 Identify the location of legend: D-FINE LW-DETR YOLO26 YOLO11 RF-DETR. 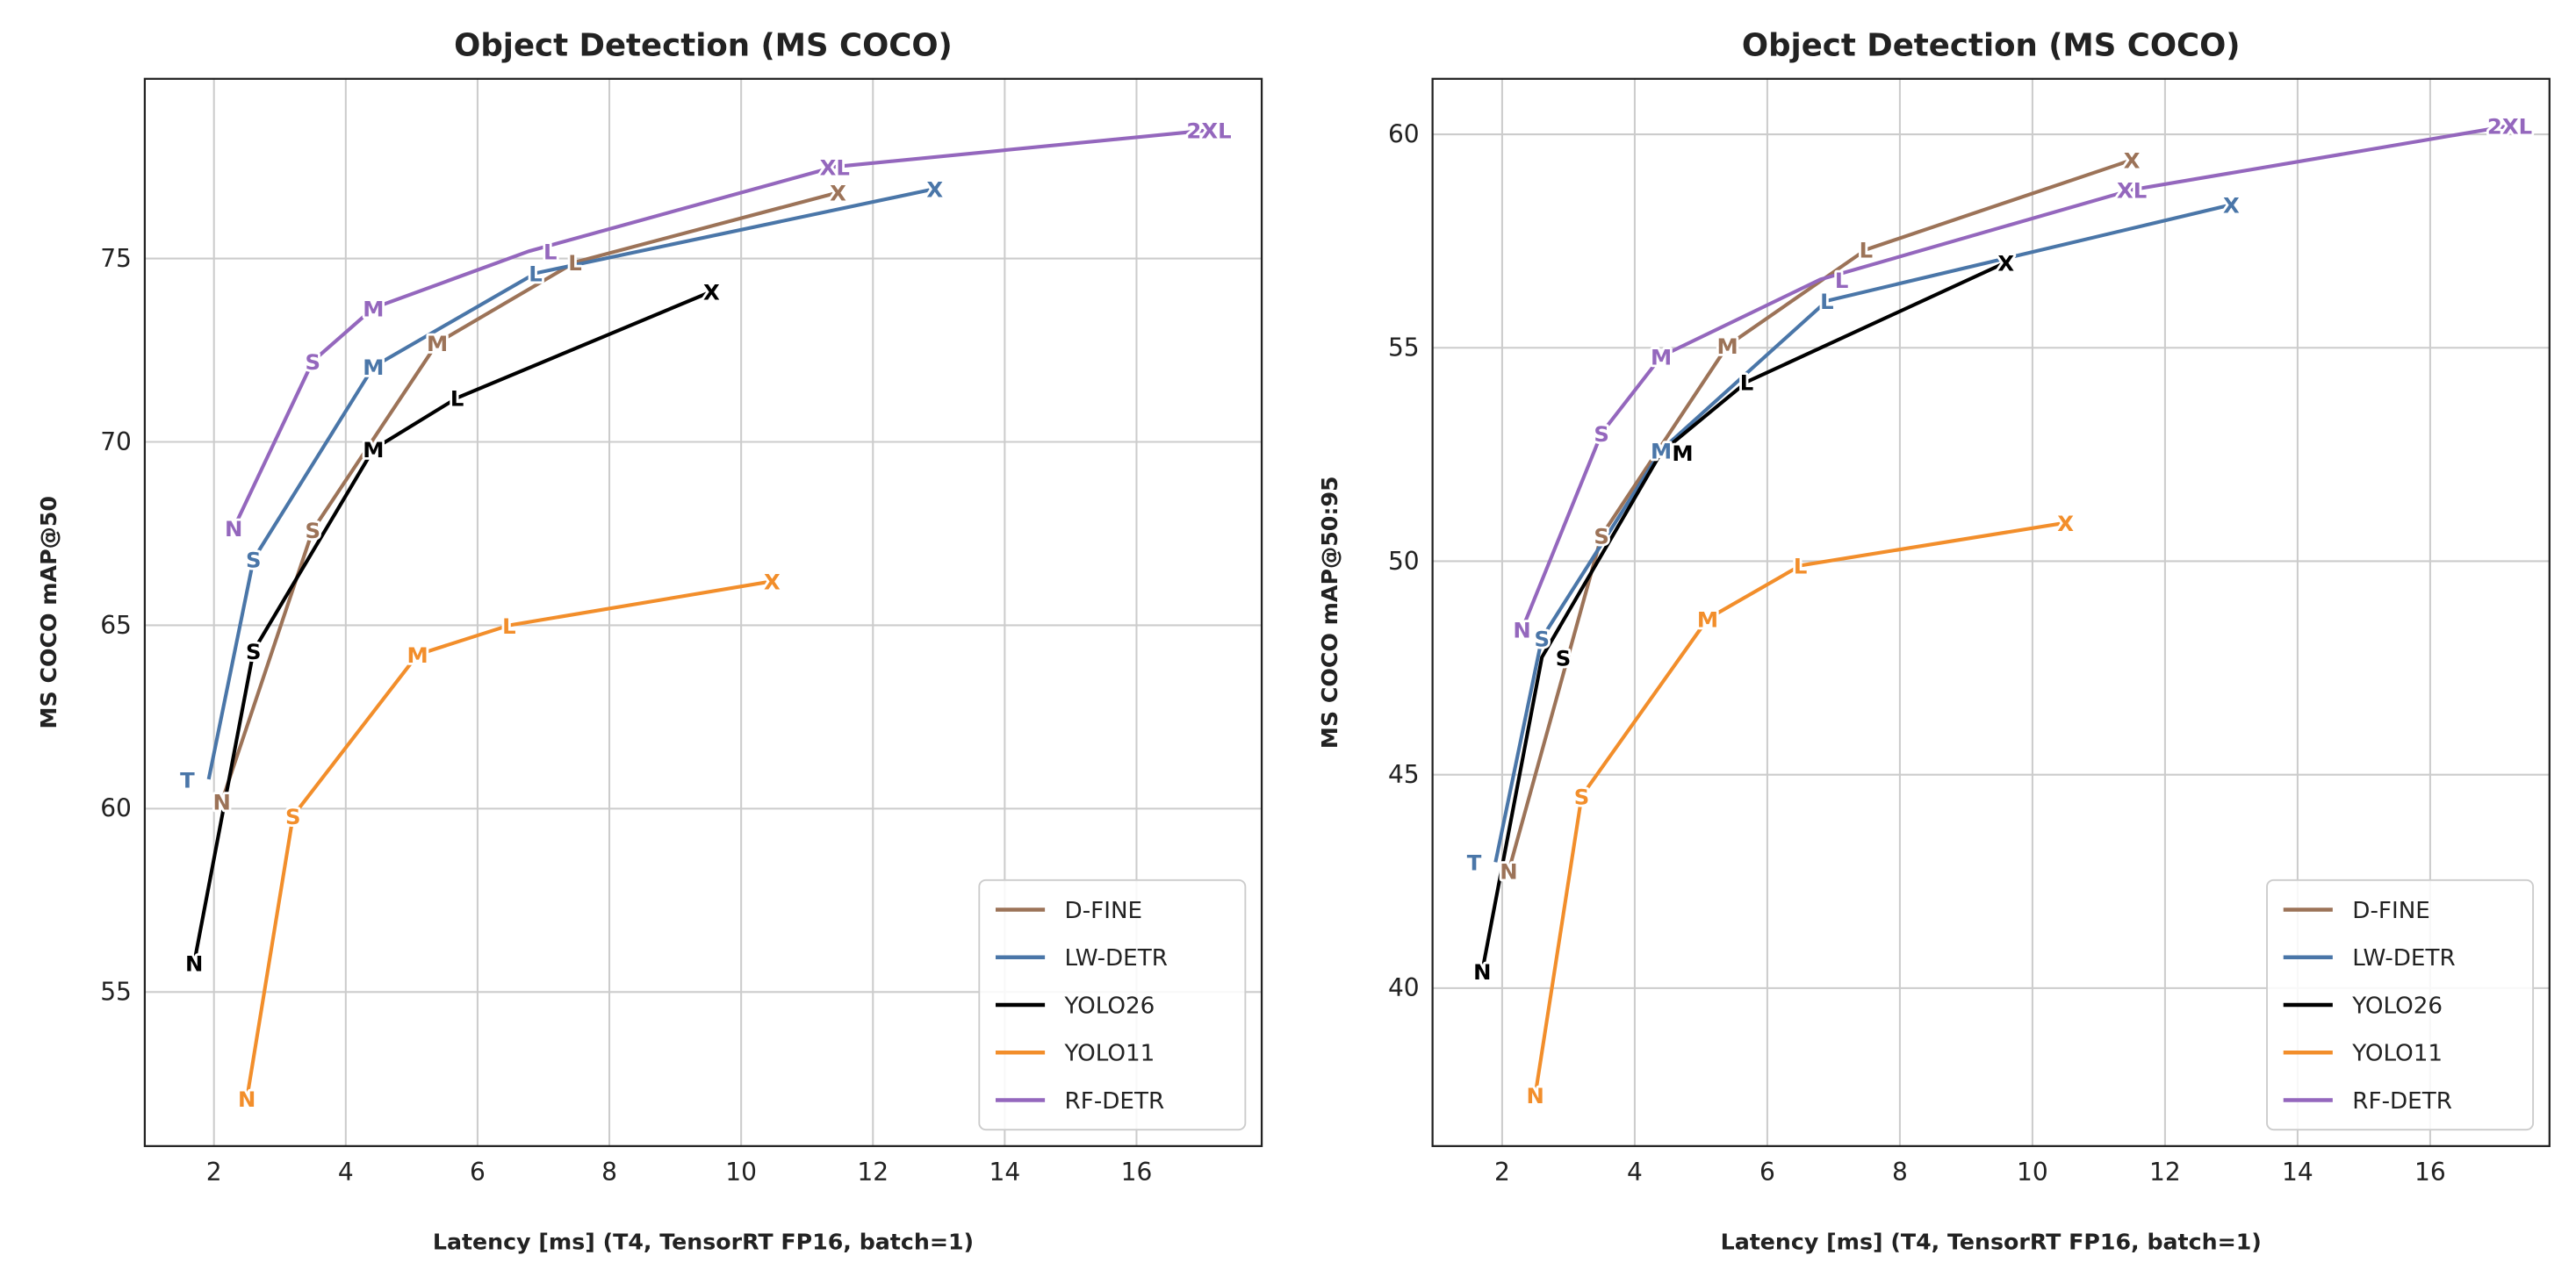
(2400, 1005).